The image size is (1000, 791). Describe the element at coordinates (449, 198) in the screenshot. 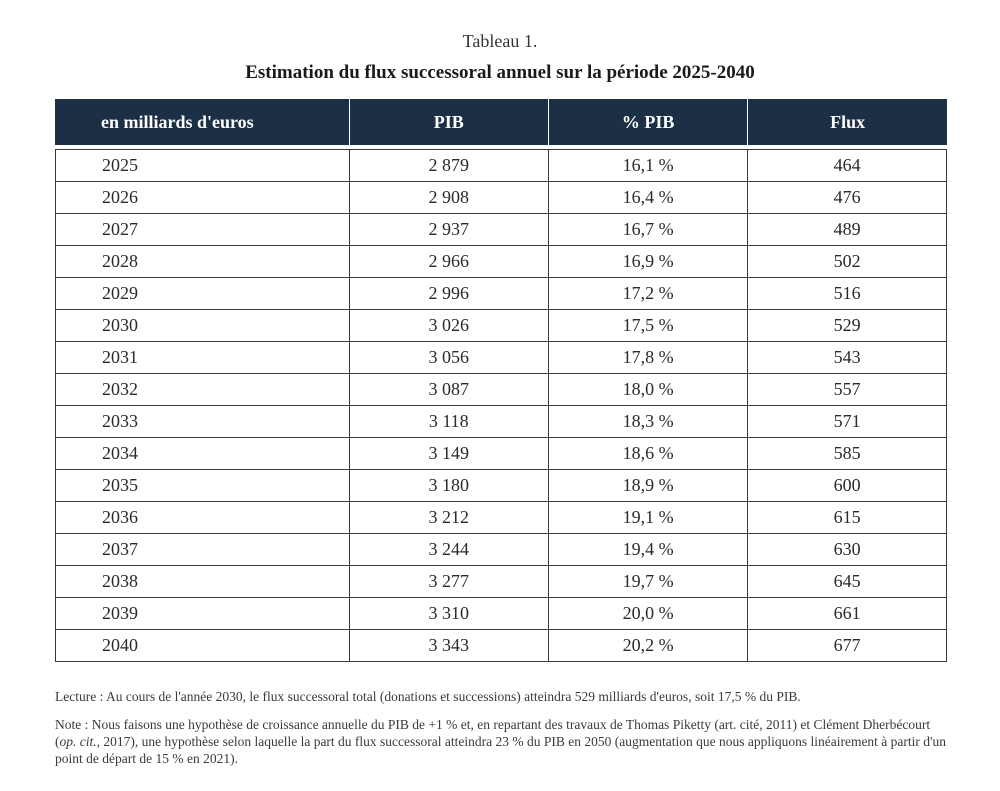

I see `cell-pib: 2 908` at that location.